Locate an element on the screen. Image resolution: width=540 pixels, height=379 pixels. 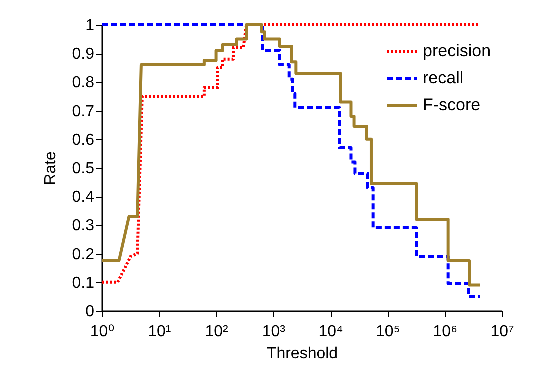
y-tick-label: 0.2 is located at coordinates (83, 255).